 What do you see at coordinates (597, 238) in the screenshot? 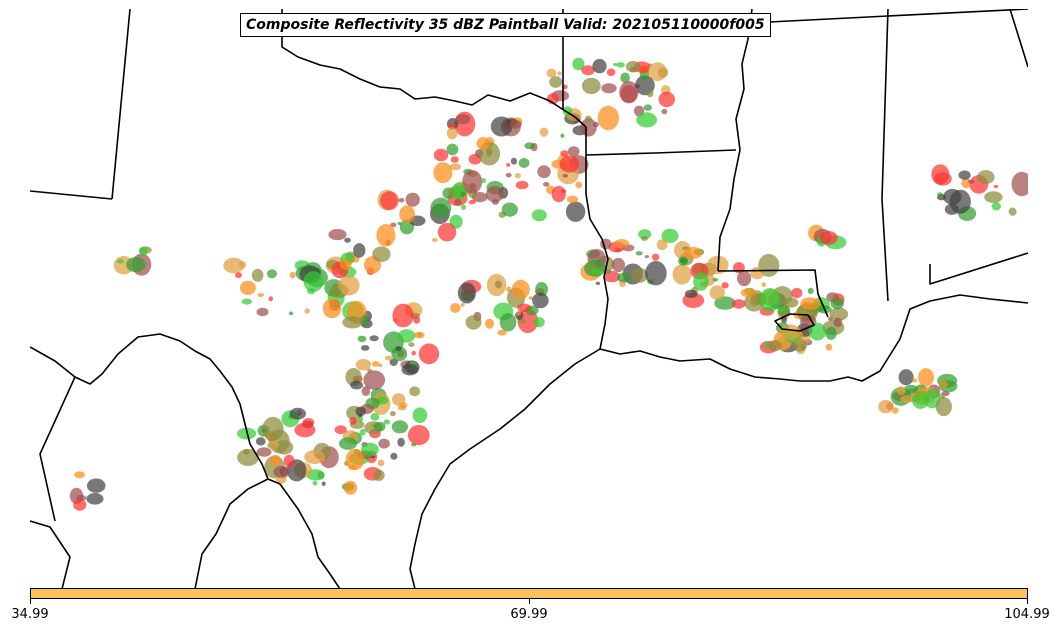
I see `state-border-tx-la` at bounding box center [597, 238].